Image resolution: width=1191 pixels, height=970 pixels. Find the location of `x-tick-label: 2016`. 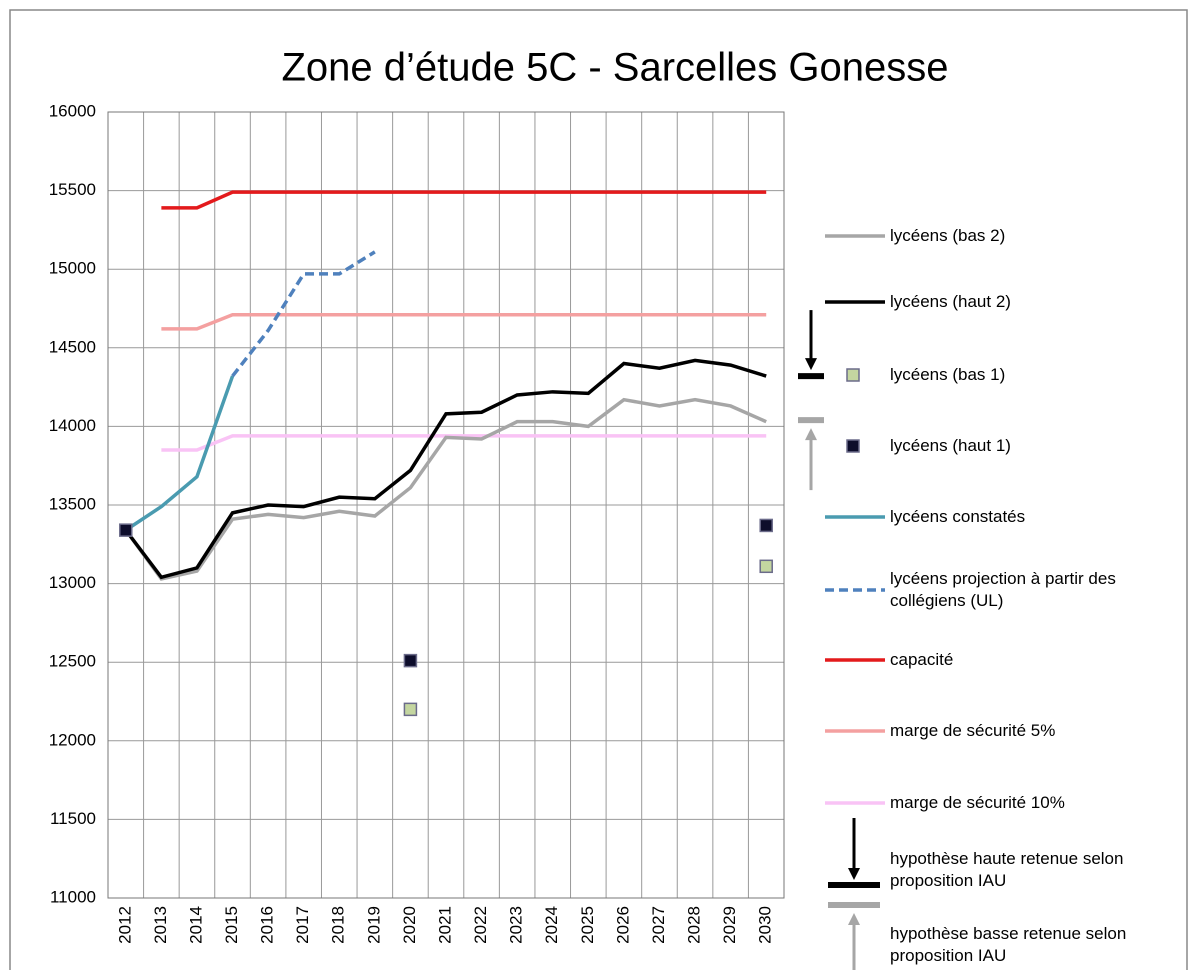

x-tick-label: 2016 is located at coordinates (267, 925).